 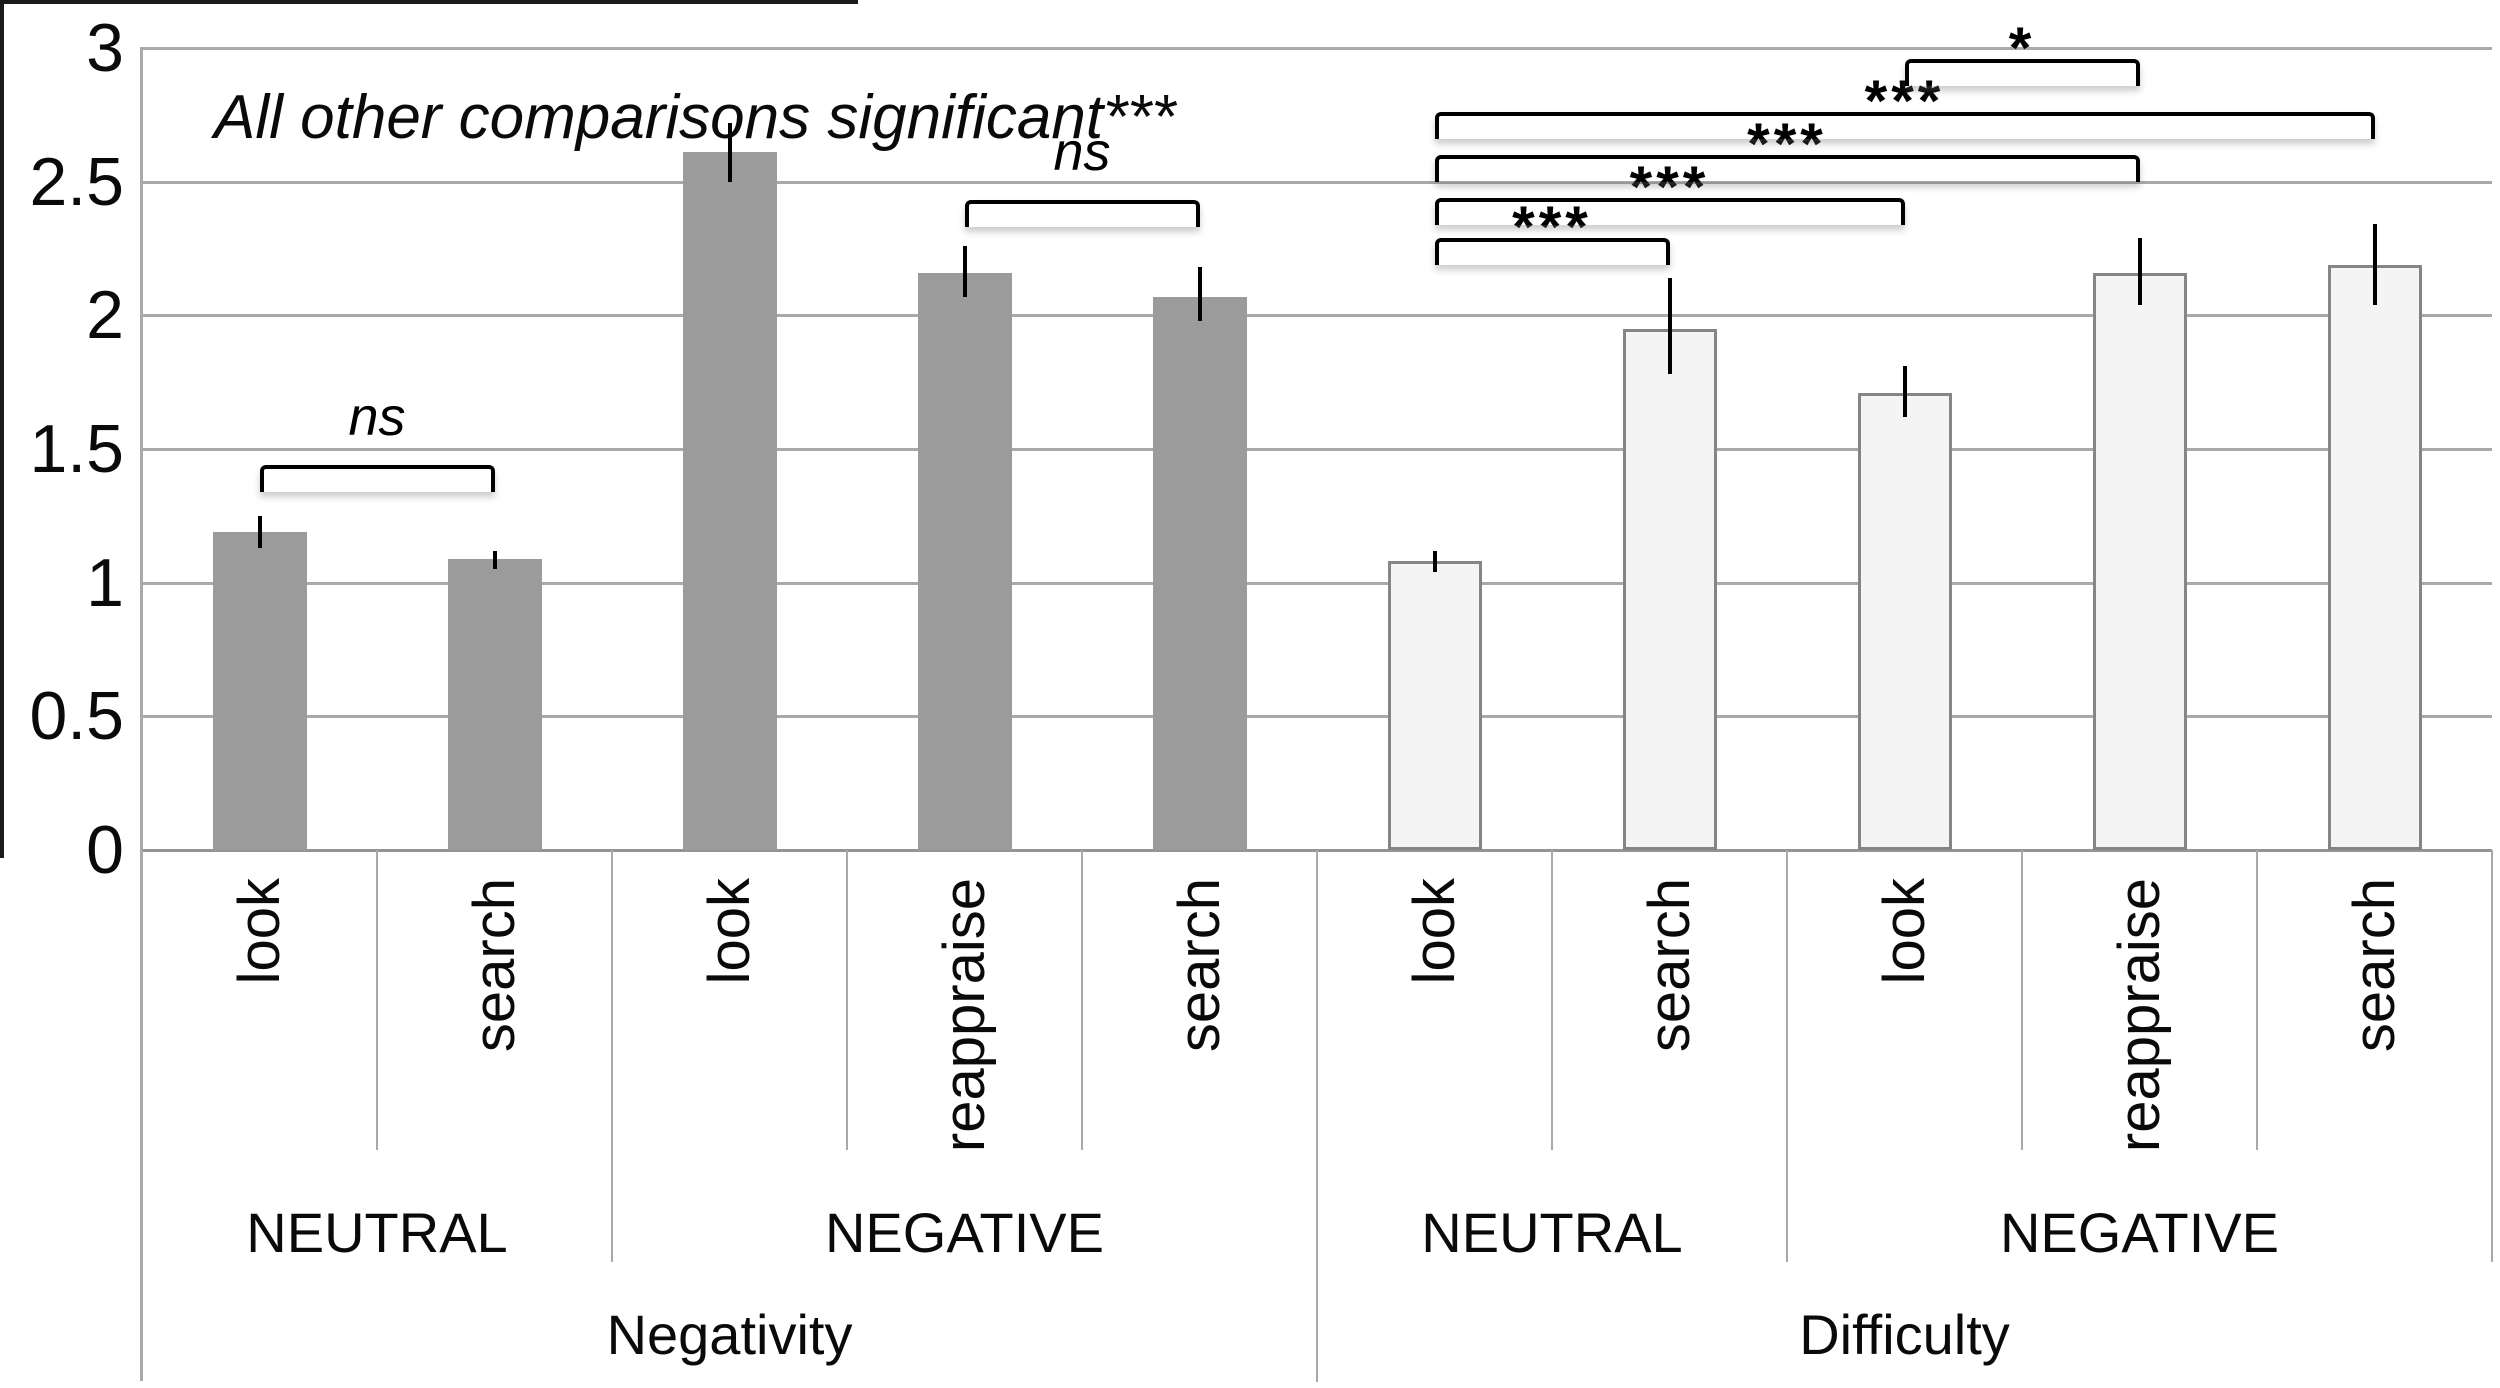 What do you see at coordinates (1552, 227) in the screenshot?
I see `sig-label-2-stars: ***` at bounding box center [1552, 227].